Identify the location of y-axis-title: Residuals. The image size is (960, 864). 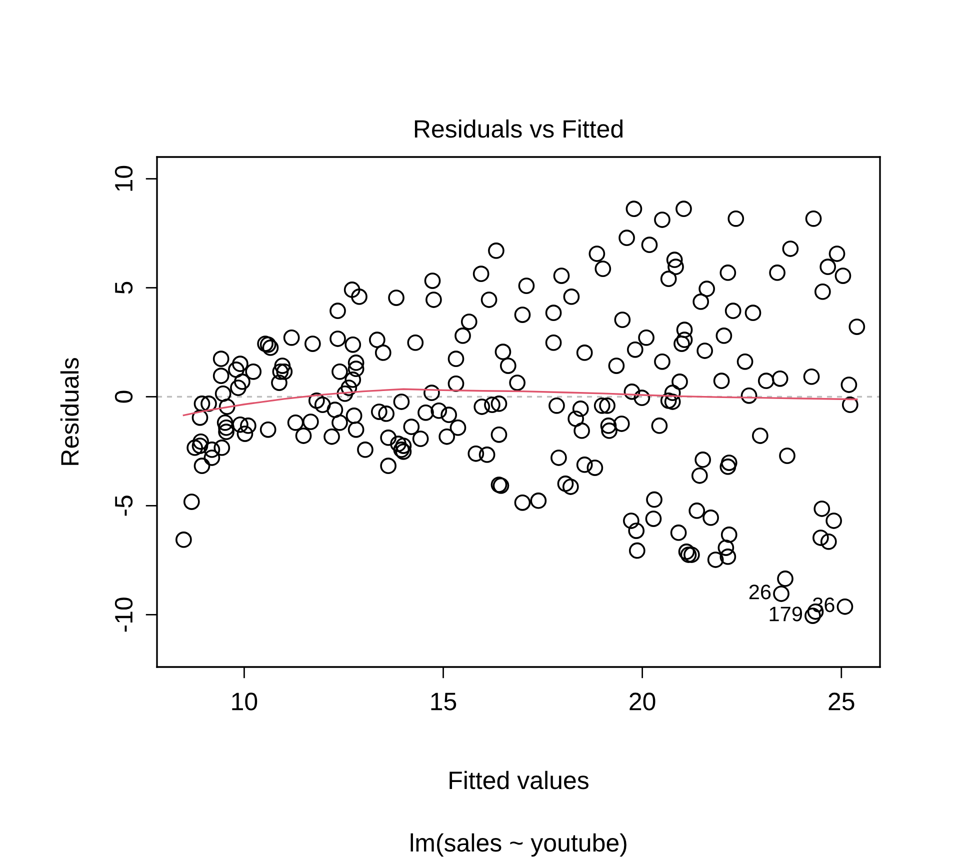
(69, 411).